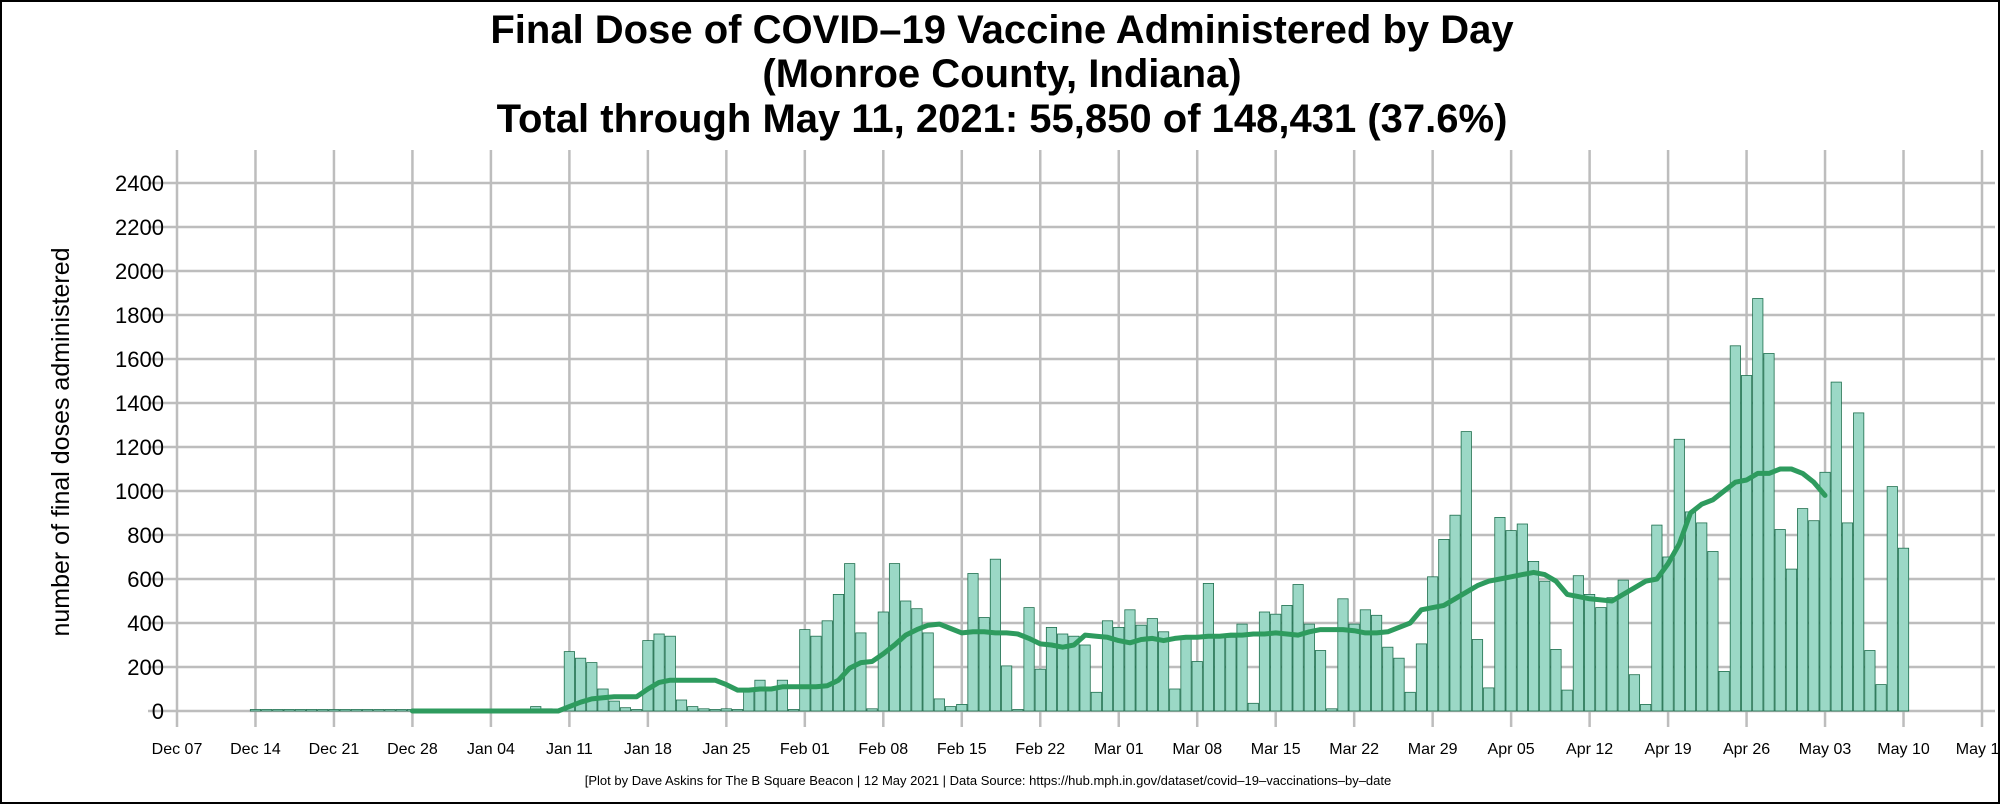  What do you see at coordinates (1668, 749) in the screenshot?
I see `x-tick-label: Apr 19` at bounding box center [1668, 749].